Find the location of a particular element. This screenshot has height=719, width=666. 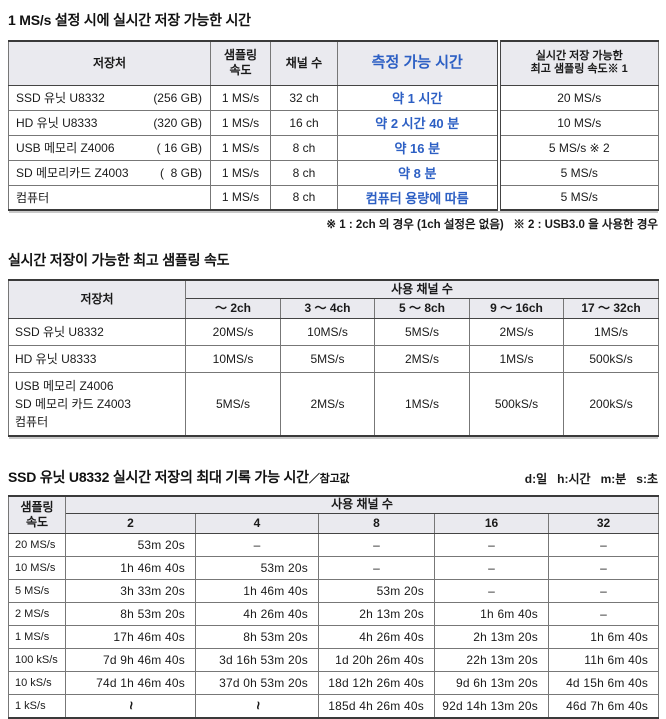

max-rate-cell: 2MS/s is located at coordinates (516, 331).